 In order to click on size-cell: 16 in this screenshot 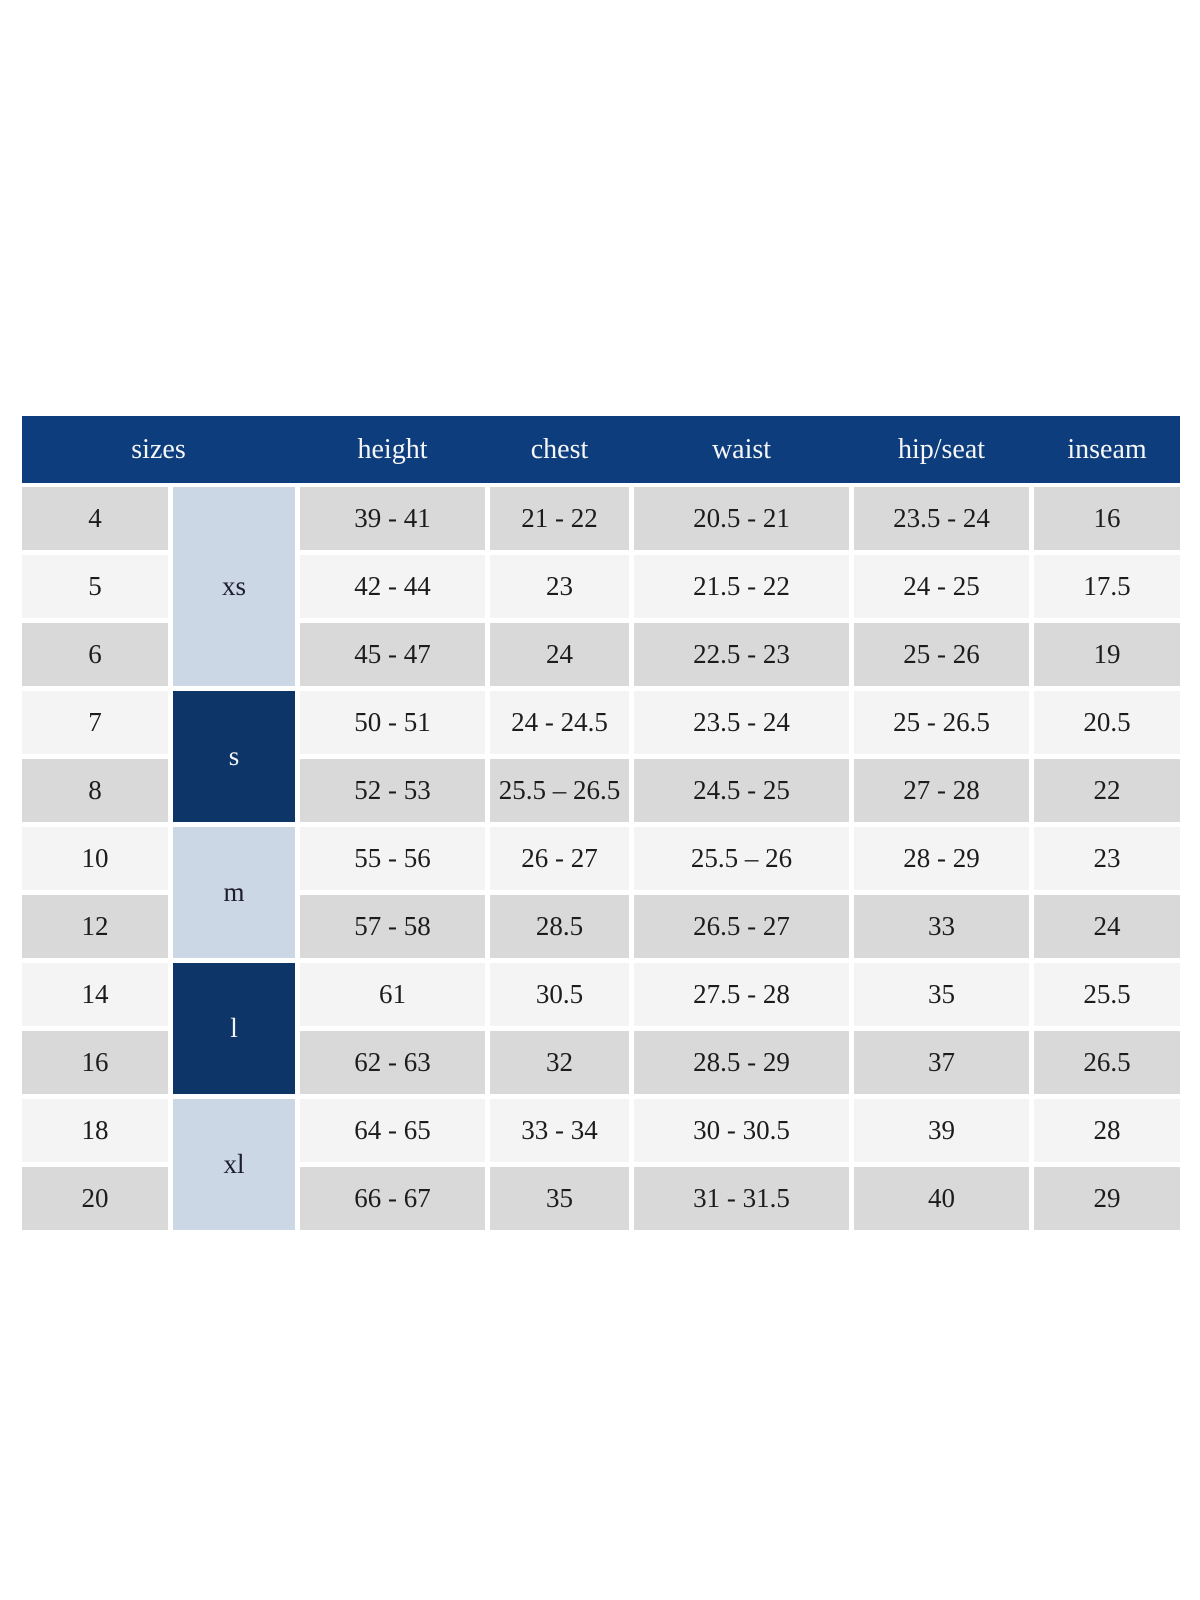, I will do `click(95, 1062)`.